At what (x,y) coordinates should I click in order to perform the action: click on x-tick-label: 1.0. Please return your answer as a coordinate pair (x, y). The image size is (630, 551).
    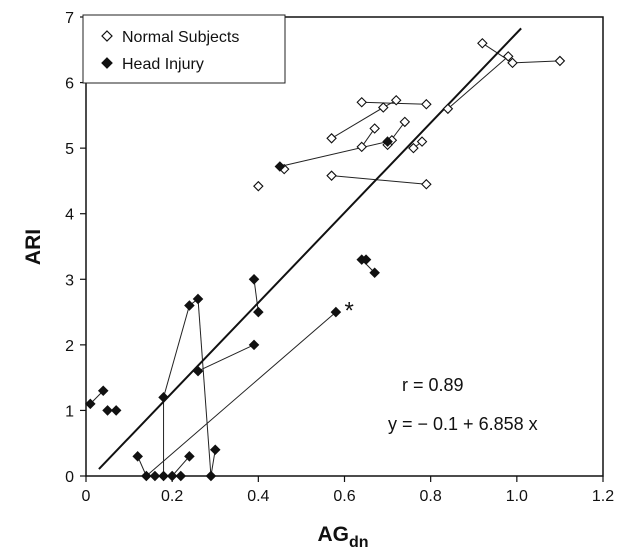
    Looking at the image, I should click on (517, 496).